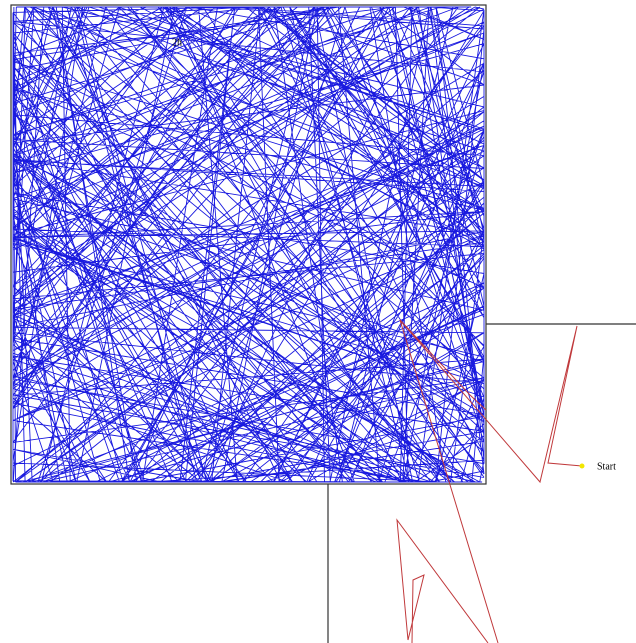  Describe the element at coordinates (606, 466) in the screenshot. I see `start-label: Start` at that location.